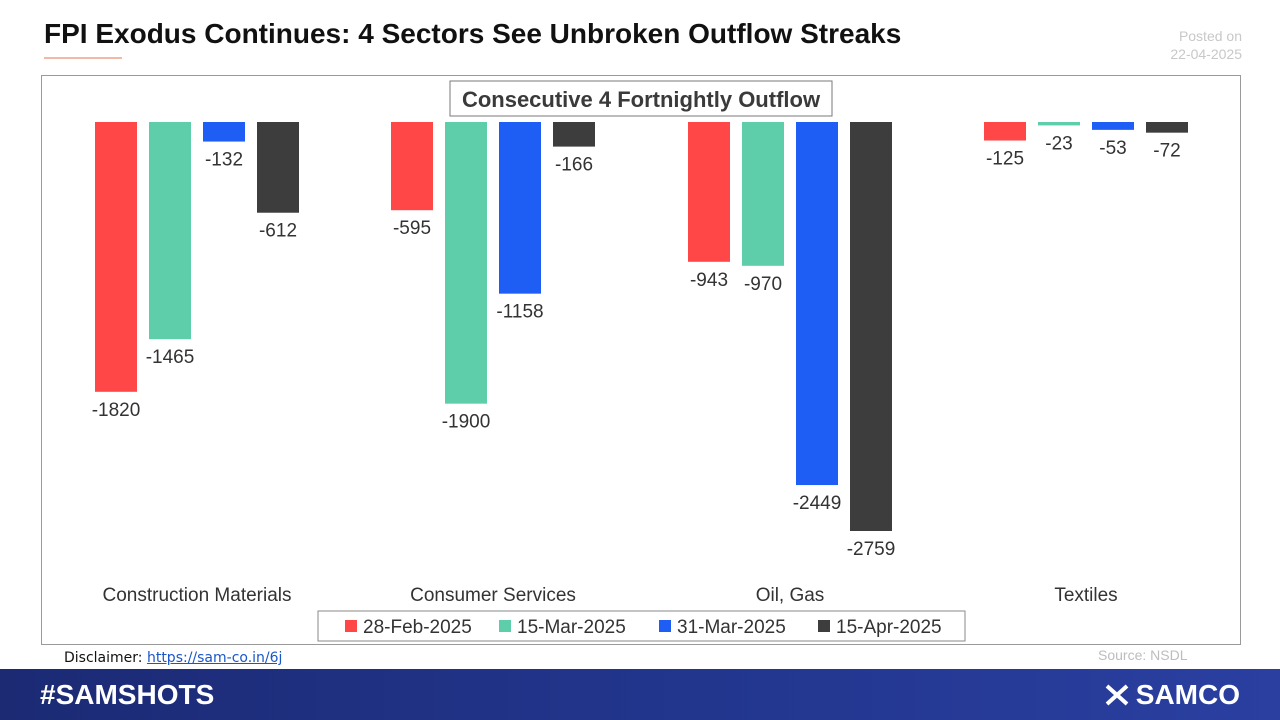  I want to click on data-label: -166, so click(574, 165).